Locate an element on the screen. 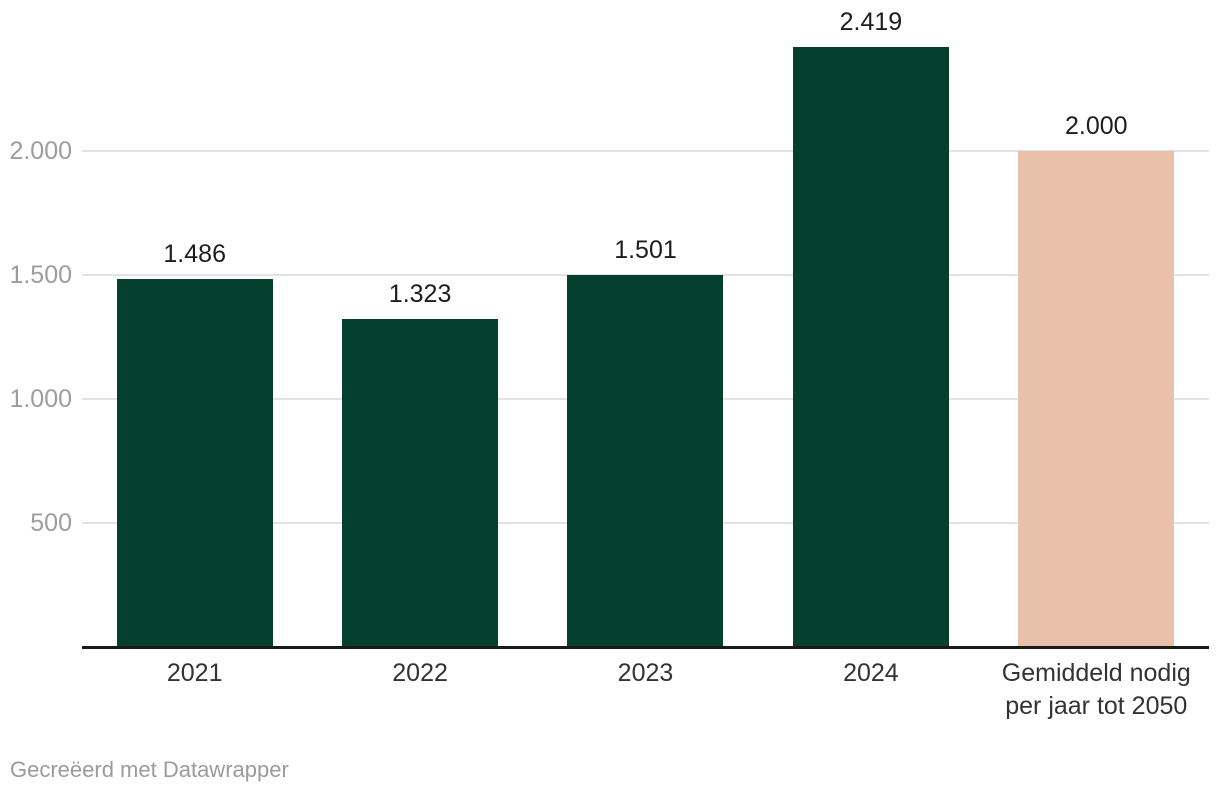 The height and width of the screenshot is (796, 1220). value-label-4: 2.419 is located at coordinates (871, 22).